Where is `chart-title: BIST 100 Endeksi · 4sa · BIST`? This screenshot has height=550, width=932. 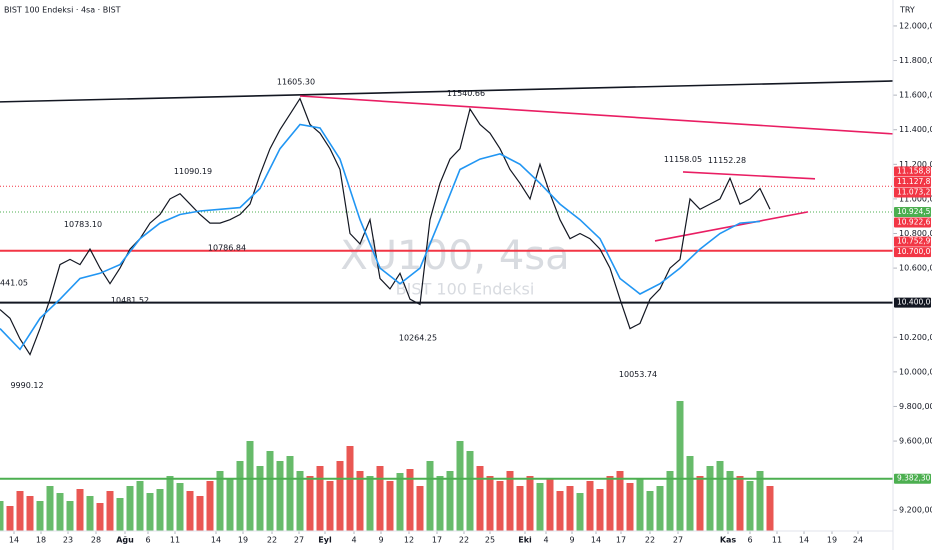
chart-title: BIST 100 Endeksi · 4sa · BIST is located at coordinates (62, 10).